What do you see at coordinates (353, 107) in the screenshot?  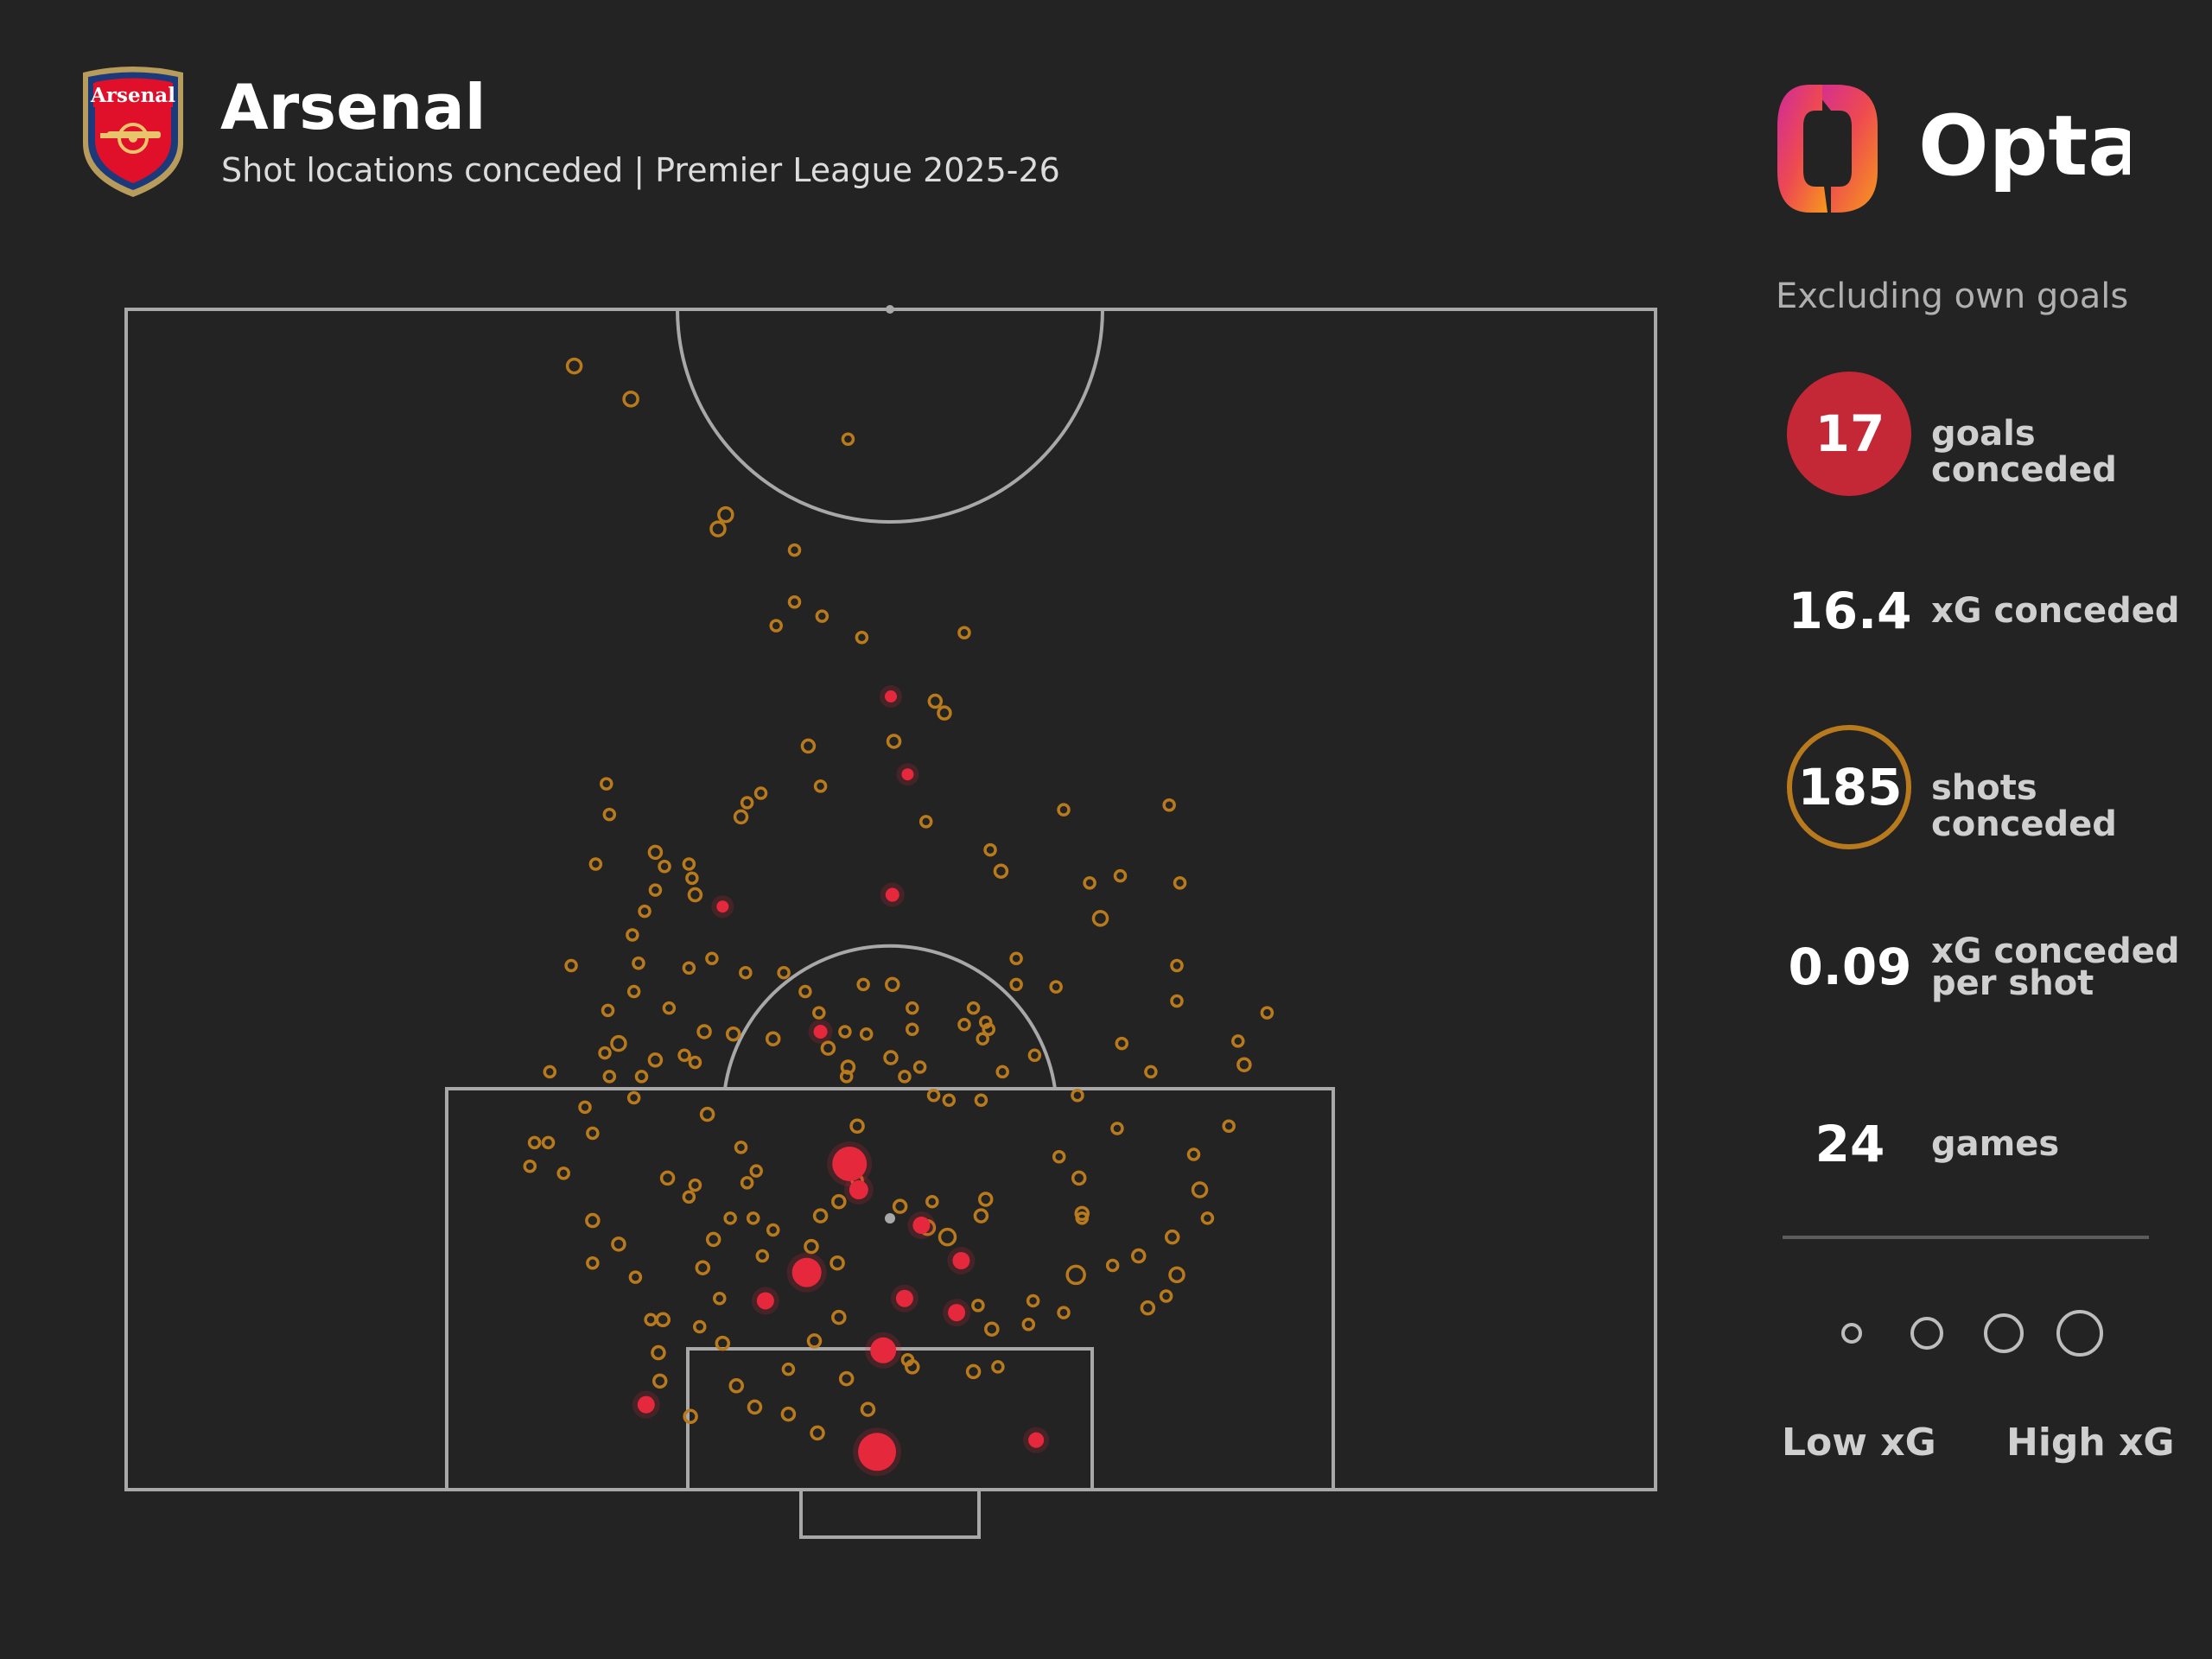 I see `page-title: Arsenal` at bounding box center [353, 107].